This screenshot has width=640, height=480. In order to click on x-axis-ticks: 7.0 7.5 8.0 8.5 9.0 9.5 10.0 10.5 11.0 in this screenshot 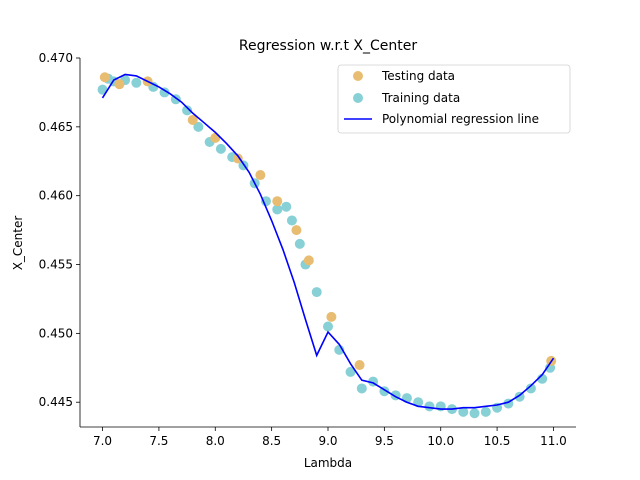, I will do `click(330, 437)`.